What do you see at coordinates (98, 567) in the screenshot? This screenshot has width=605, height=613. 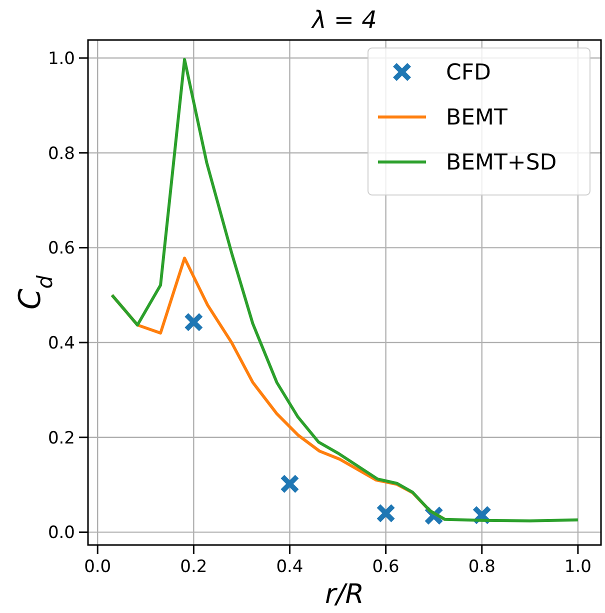 I see `x-tick-label: 0.0` at bounding box center [98, 567].